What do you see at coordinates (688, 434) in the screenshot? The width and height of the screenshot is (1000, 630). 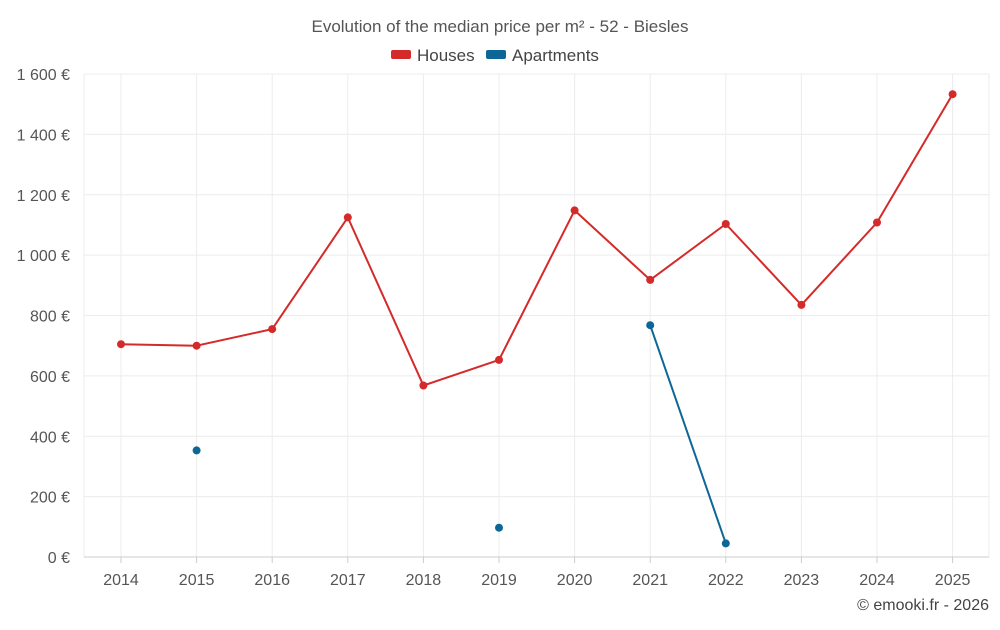 I see `series-line-apartments` at bounding box center [688, 434].